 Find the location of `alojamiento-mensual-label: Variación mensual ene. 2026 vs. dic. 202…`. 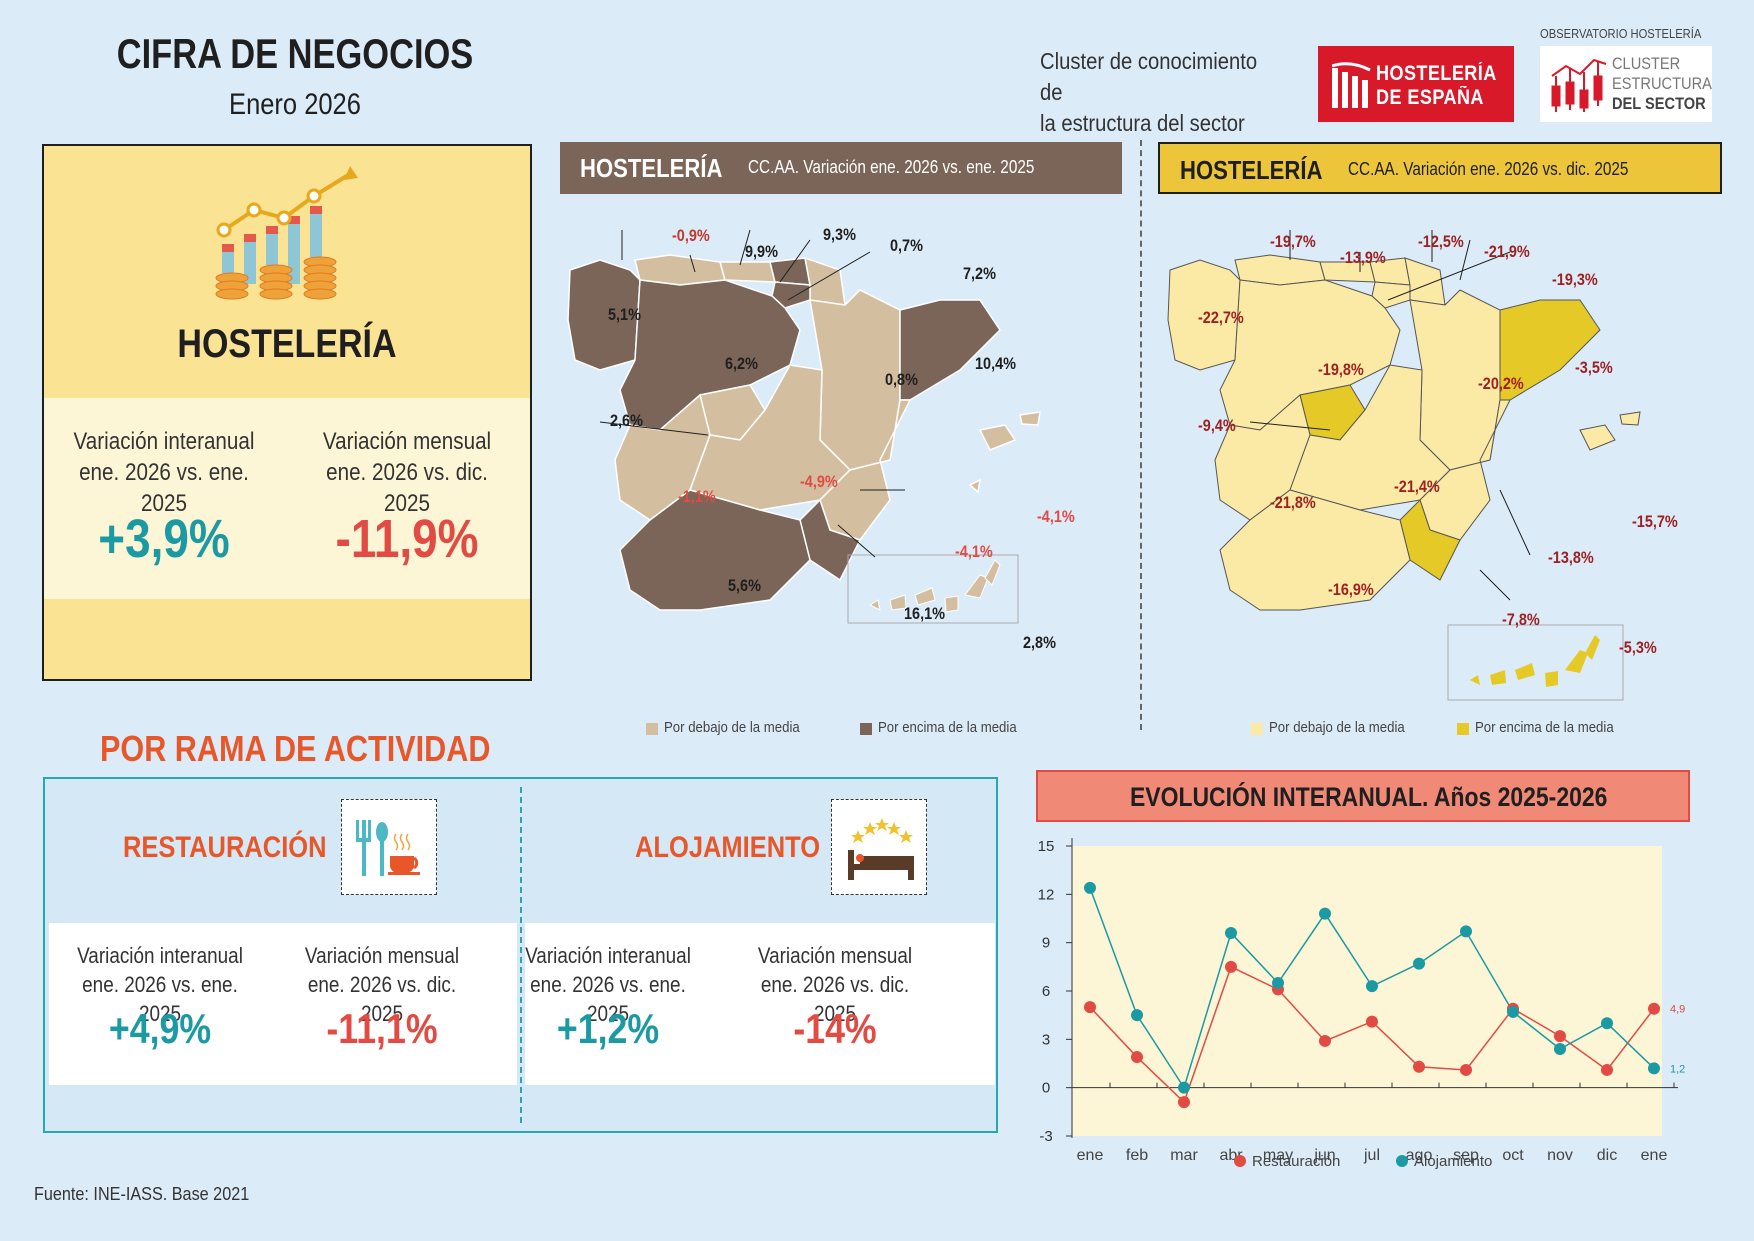

alojamiento-mensual-label: Variación mensual ene. 2026 vs. dic. 202… is located at coordinates (834, 984).